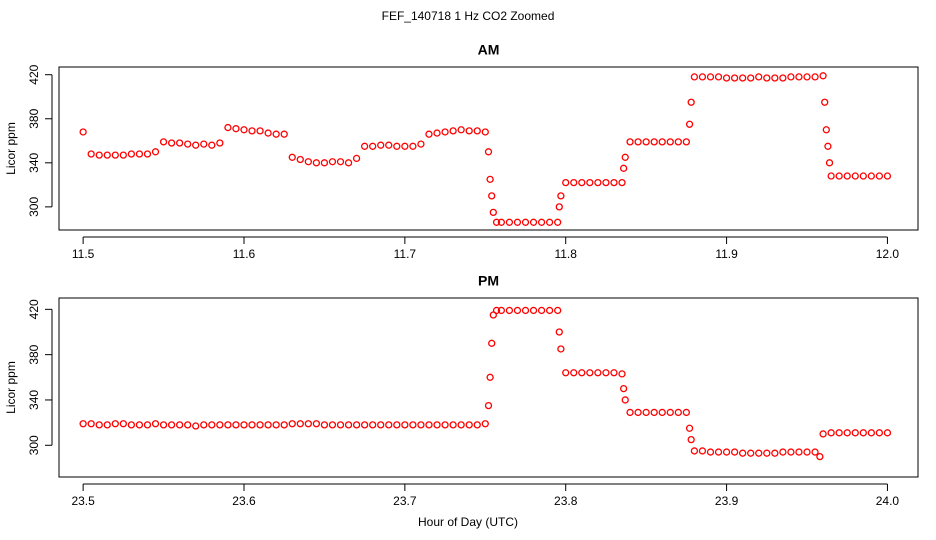 The width and height of the screenshot is (936, 540). I want to click on x-tick-label: 23.7, so click(405, 501).